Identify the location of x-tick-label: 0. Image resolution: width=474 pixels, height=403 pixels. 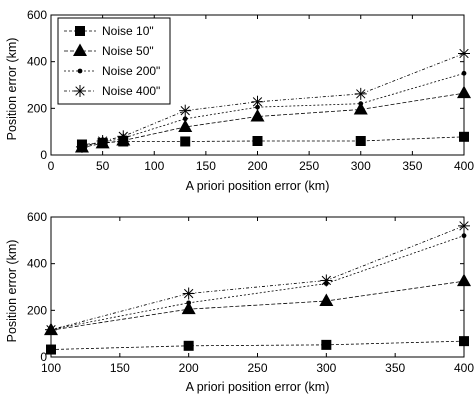
(51, 166).